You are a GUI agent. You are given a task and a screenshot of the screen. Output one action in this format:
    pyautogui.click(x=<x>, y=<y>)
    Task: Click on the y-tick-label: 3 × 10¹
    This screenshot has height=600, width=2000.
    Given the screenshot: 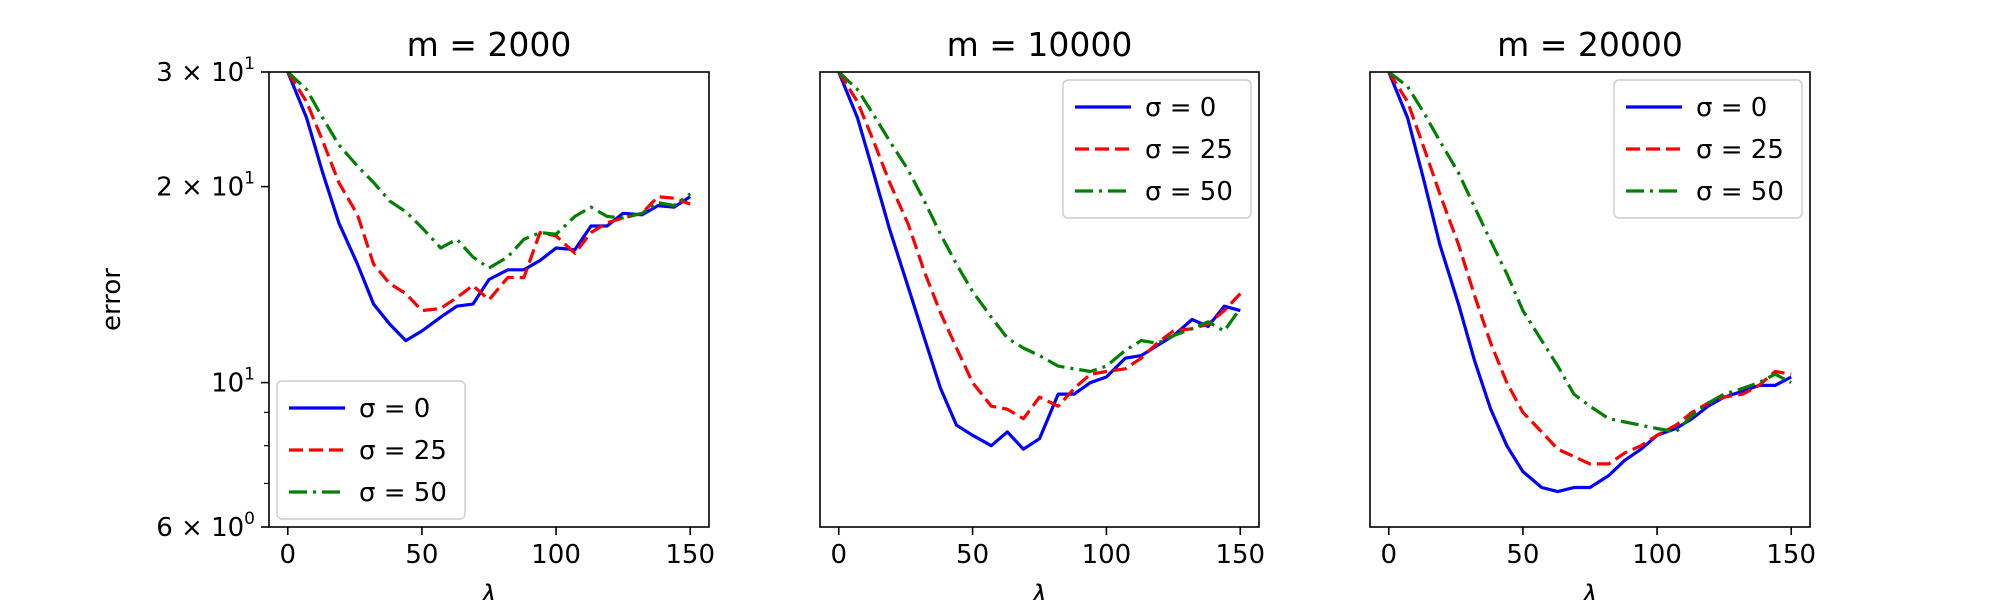 What is the action you would take?
    pyautogui.click(x=205, y=71)
    